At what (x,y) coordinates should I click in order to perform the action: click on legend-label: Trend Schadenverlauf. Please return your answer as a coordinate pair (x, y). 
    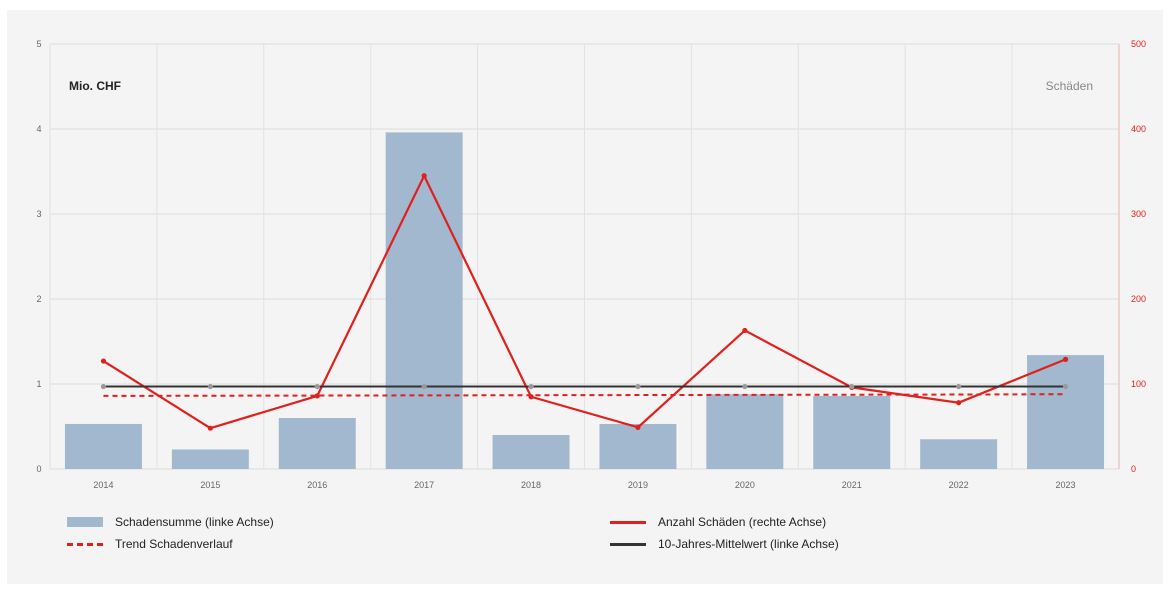
    Looking at the image, I should click on (174, 544).